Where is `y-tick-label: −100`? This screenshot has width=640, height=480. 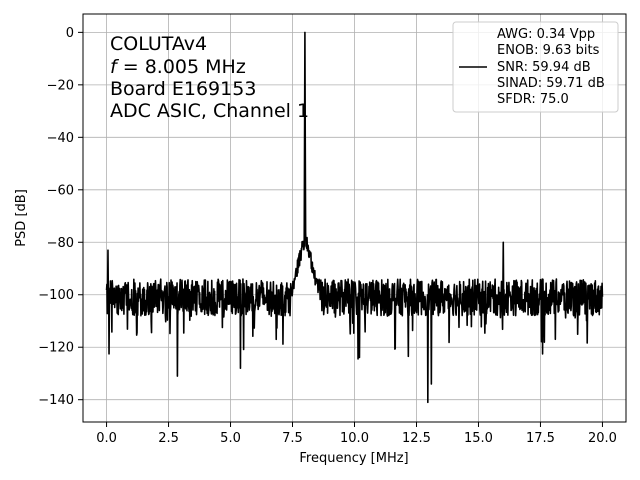 y-tick-label: −100 is located at coordinates (56, 295).